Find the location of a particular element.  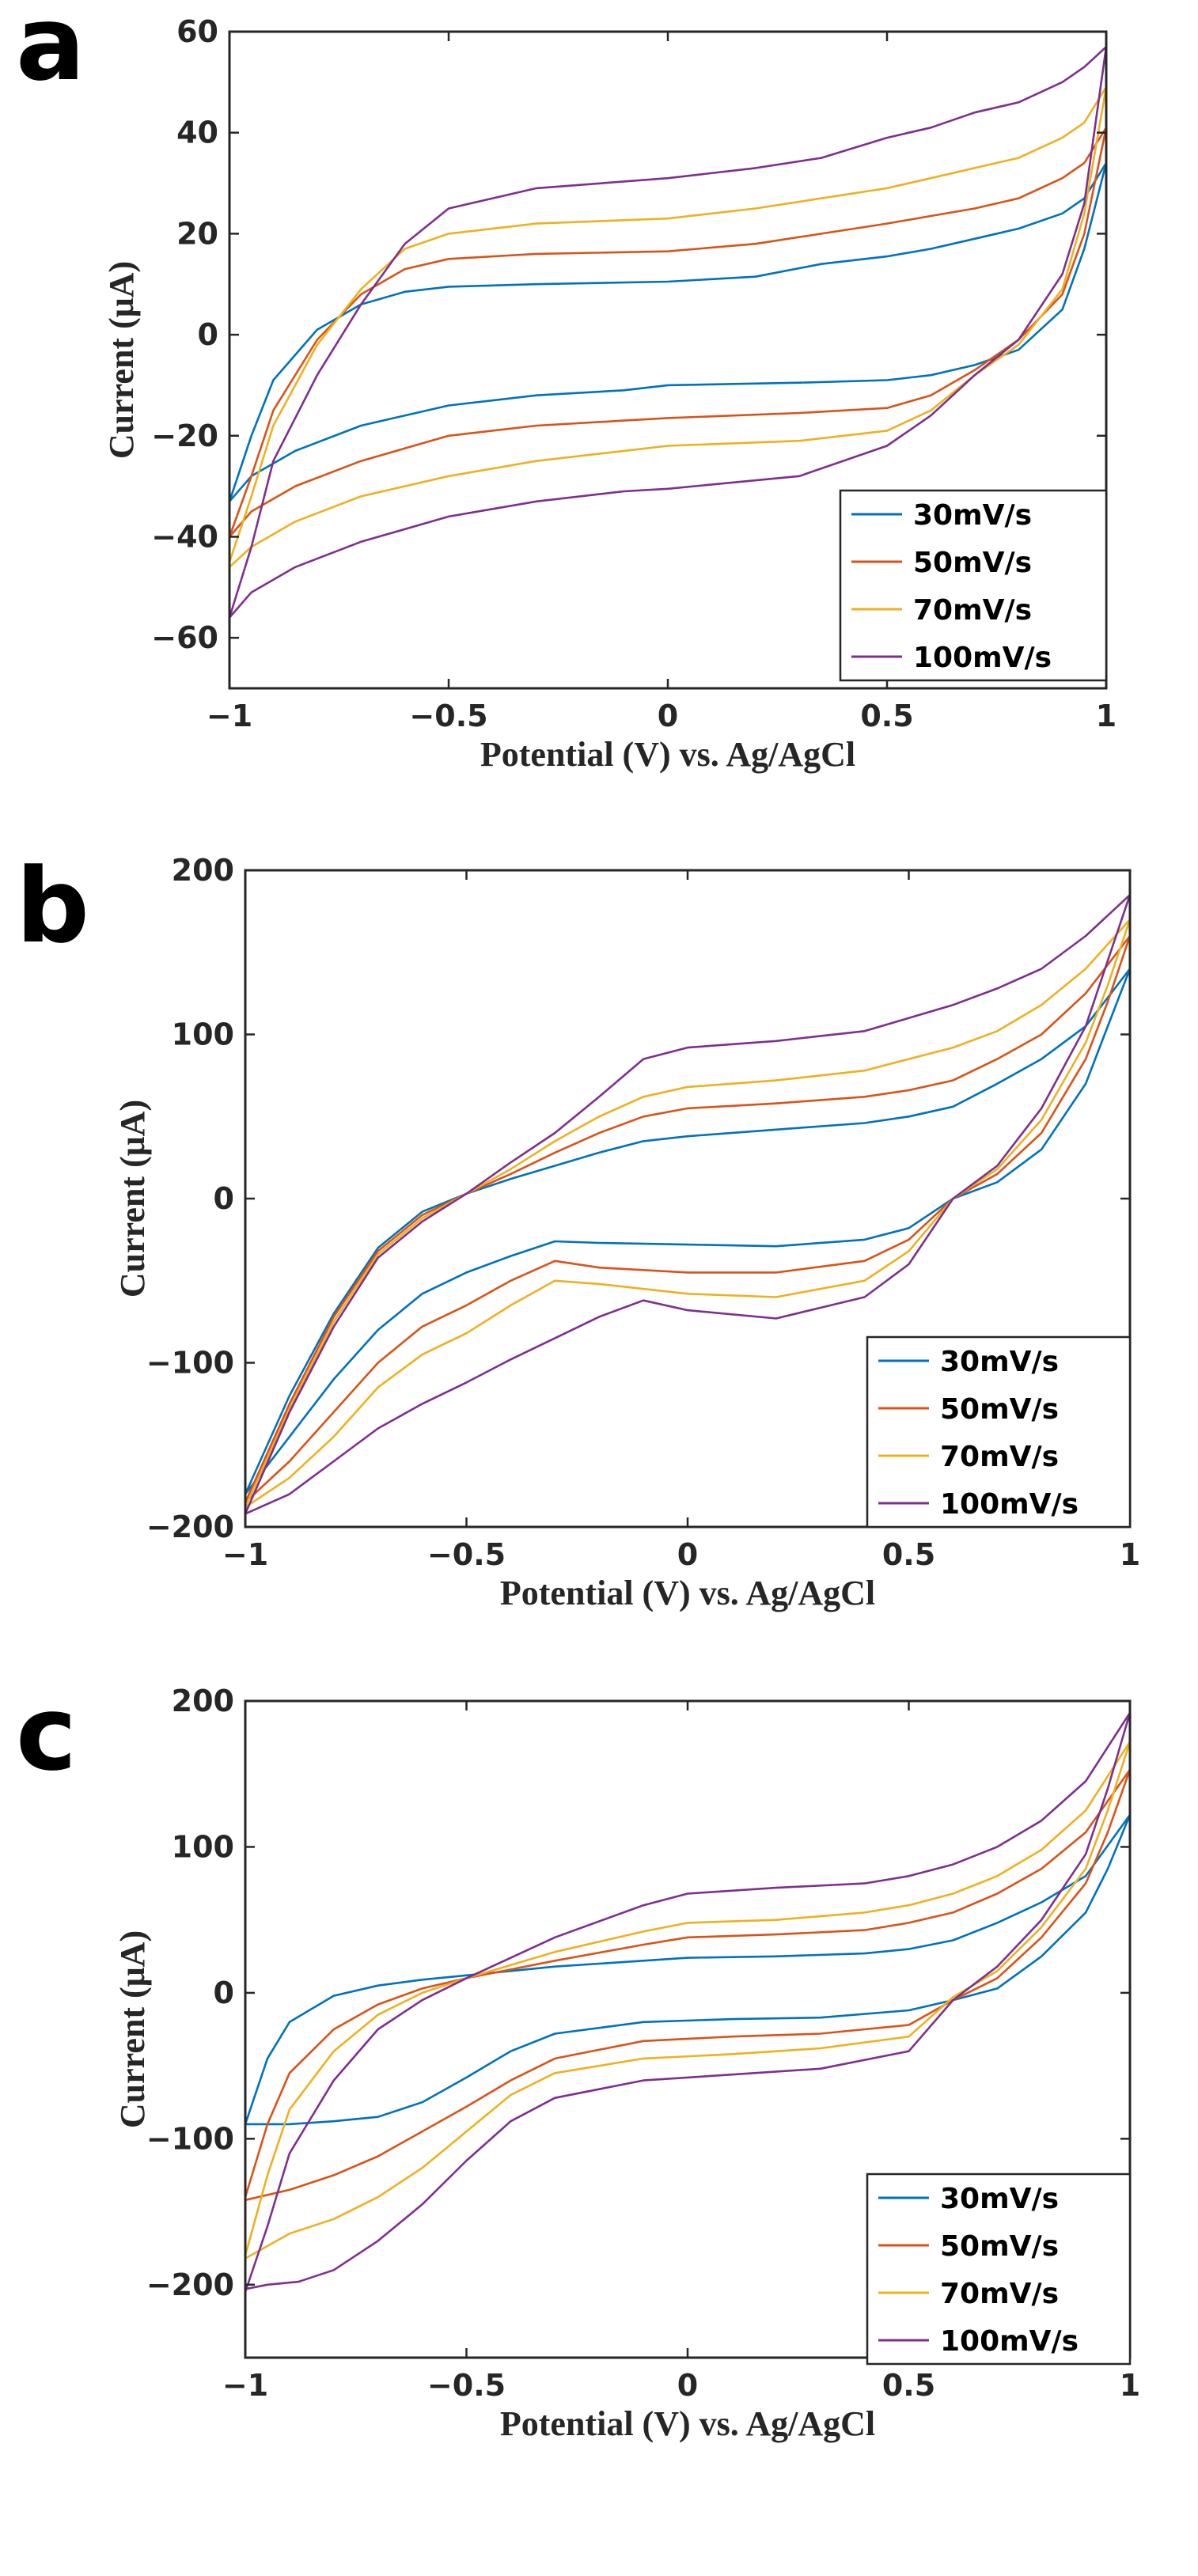

y-tick-label: 40 is located at coordinates (197, 133).